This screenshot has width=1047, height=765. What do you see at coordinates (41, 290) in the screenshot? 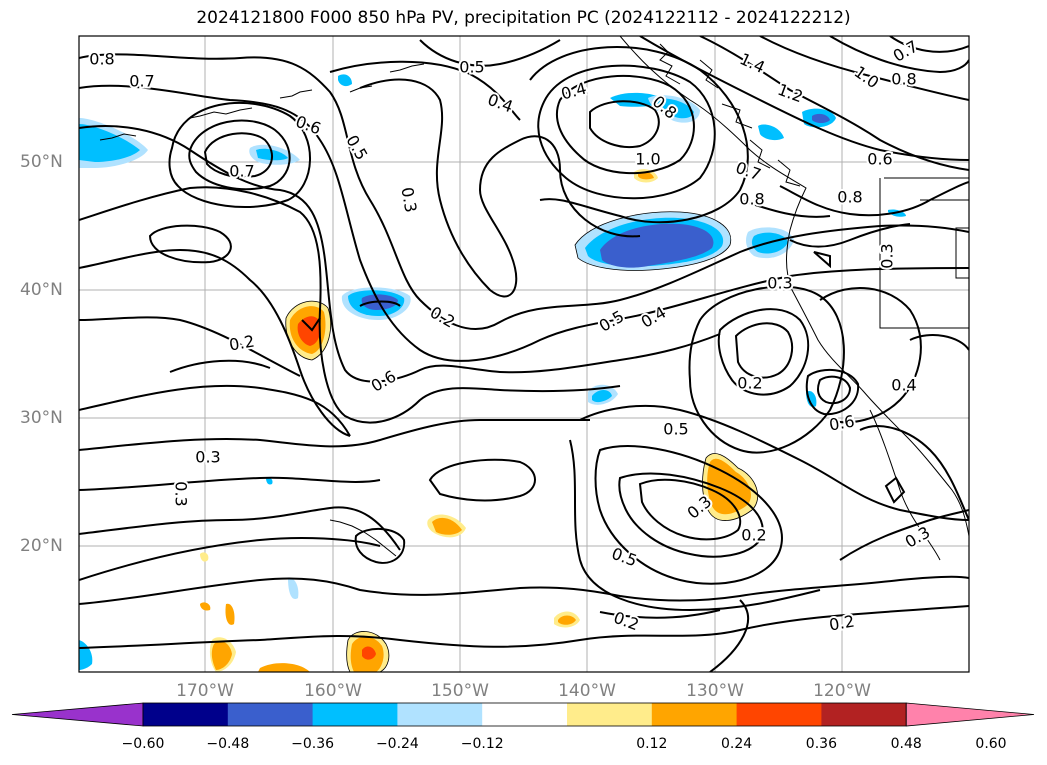
I see `lat-label-40n: 40°N` at bounding box center [41, 290].